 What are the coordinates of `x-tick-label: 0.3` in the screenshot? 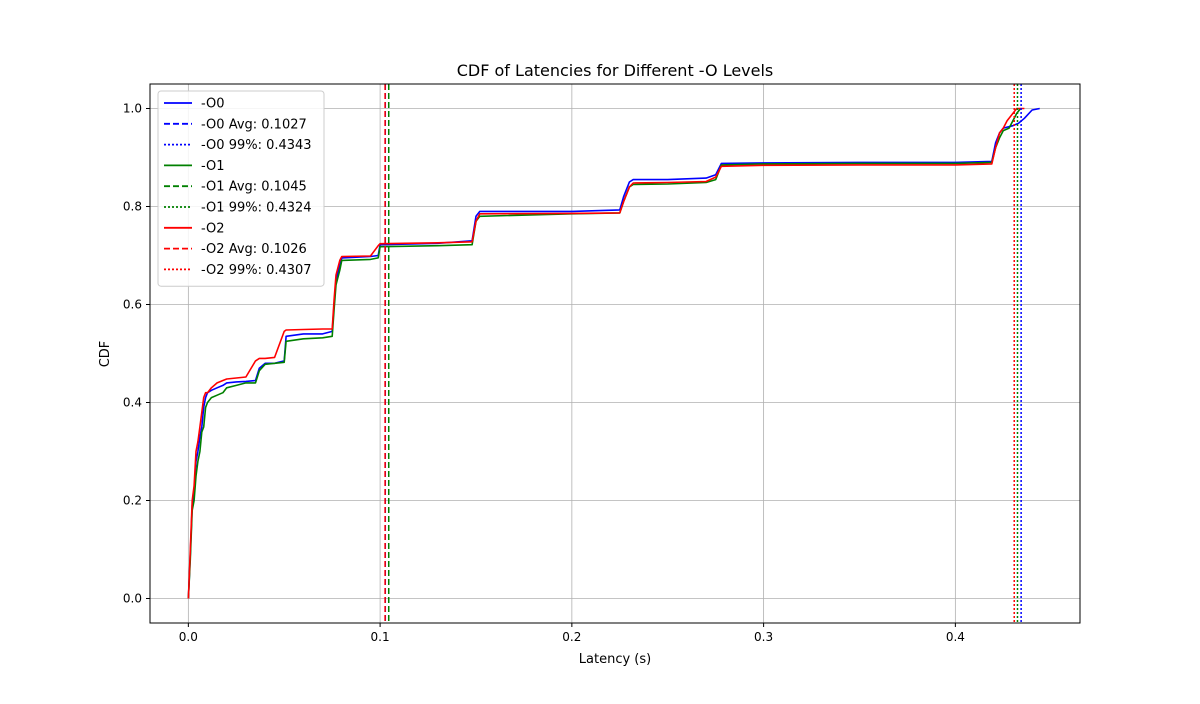 It's located at (763, 637).